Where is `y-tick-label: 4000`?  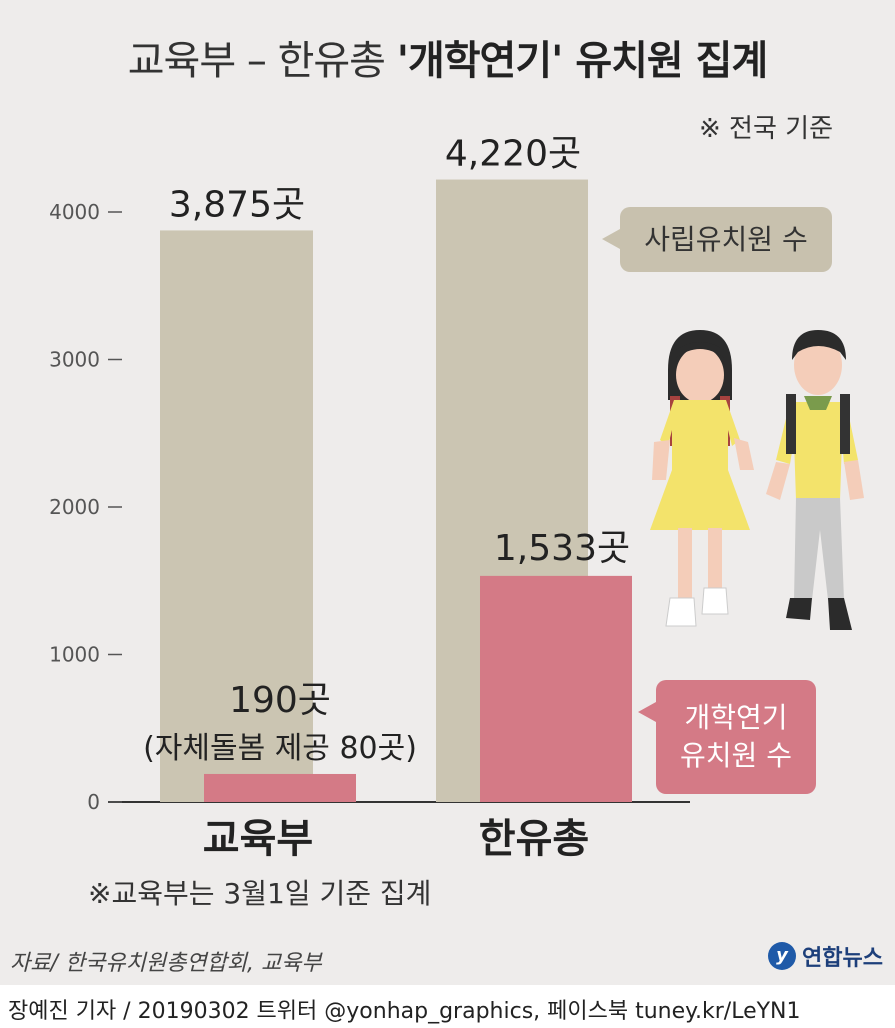
y-tick-label: 4000 is located at coordinates (74, 212).